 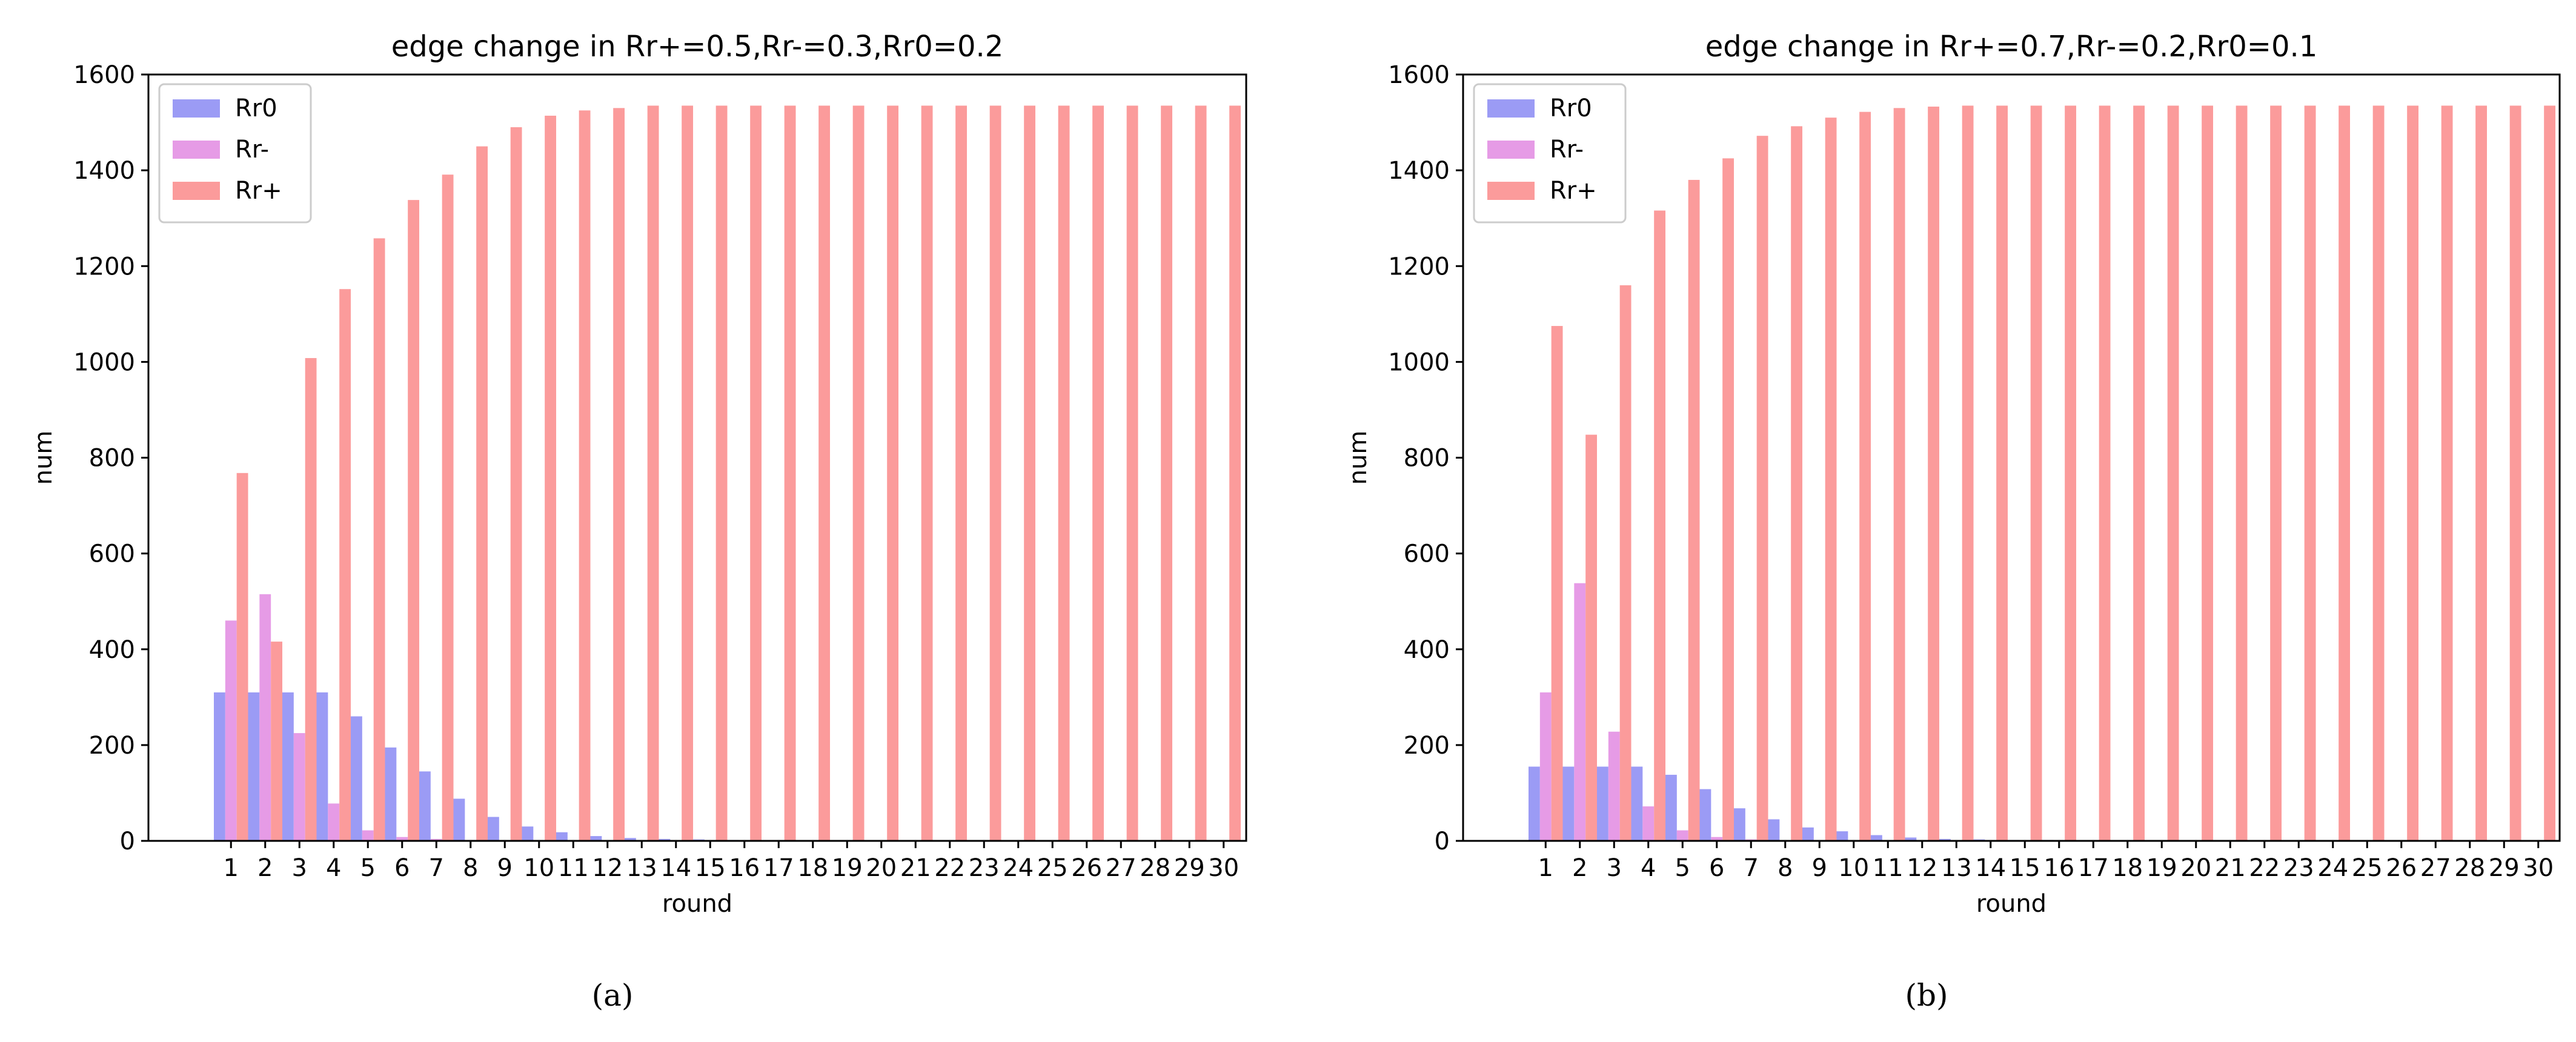 What do you see at coordinates (697, 47) in the screenshot?
I see `chart-title: edge change in Rr+=0.5,Rr-=0.3,Rr0=0.2` at bounding box center [697, 47].